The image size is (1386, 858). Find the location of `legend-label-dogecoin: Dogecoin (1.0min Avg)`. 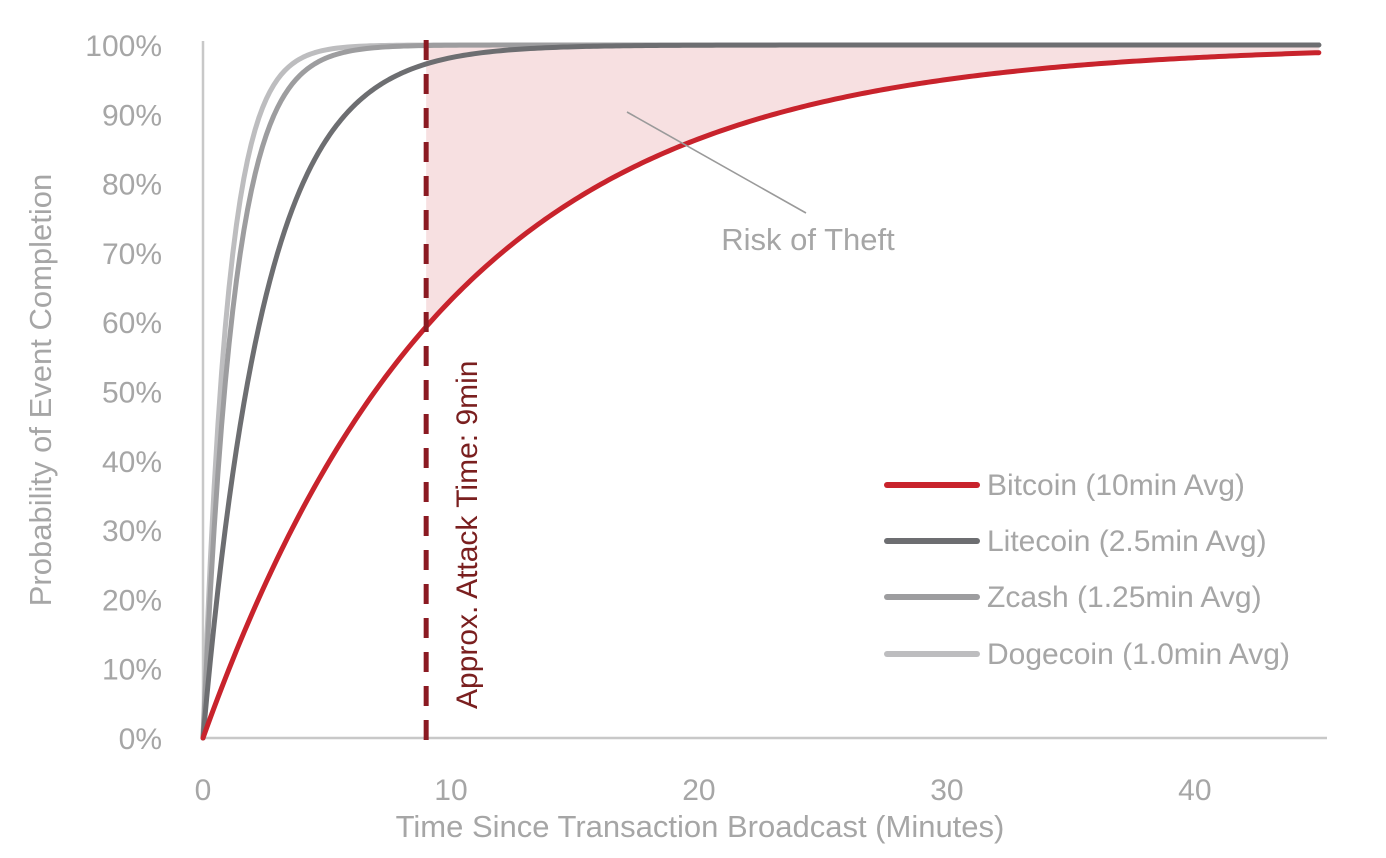

legend-label-dogecoin: Dogecoin (1.0min Avg) is located at coordinates (1138, 654).